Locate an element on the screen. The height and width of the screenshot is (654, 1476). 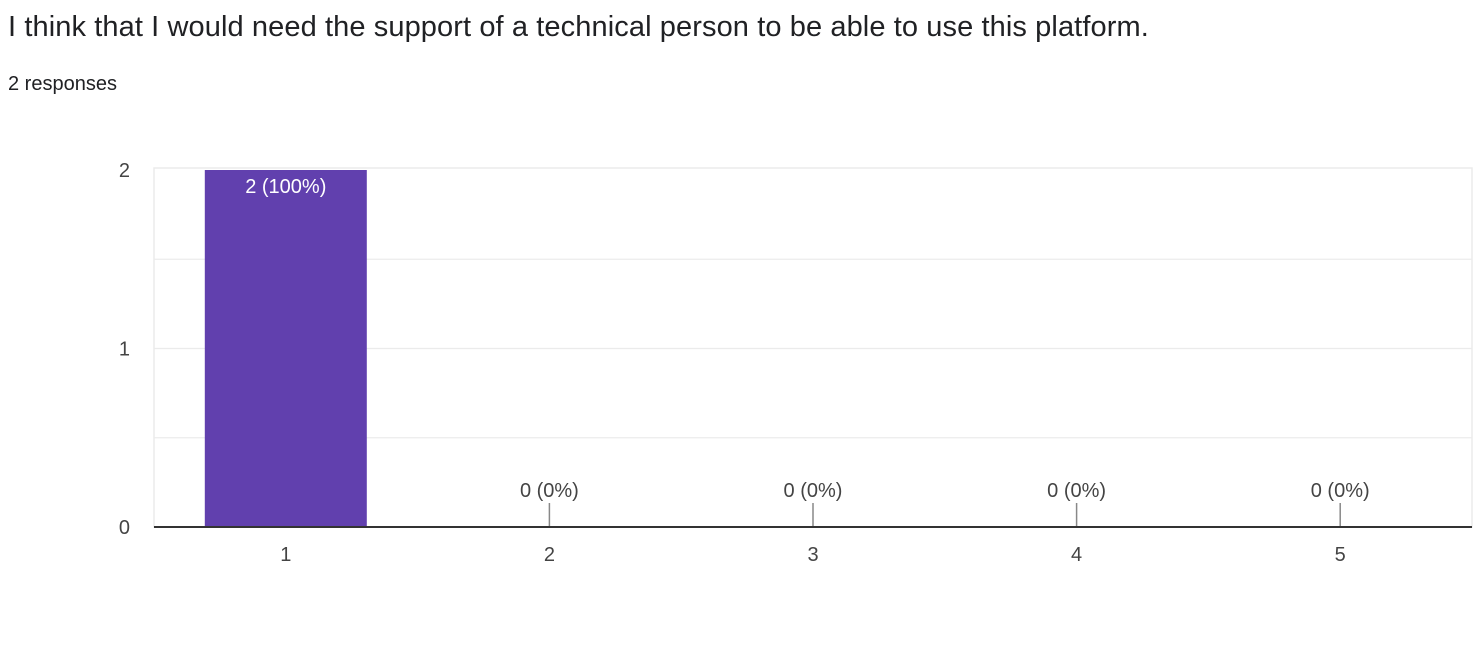
x-tick-label: 1 is located at coordinates (285, 555).